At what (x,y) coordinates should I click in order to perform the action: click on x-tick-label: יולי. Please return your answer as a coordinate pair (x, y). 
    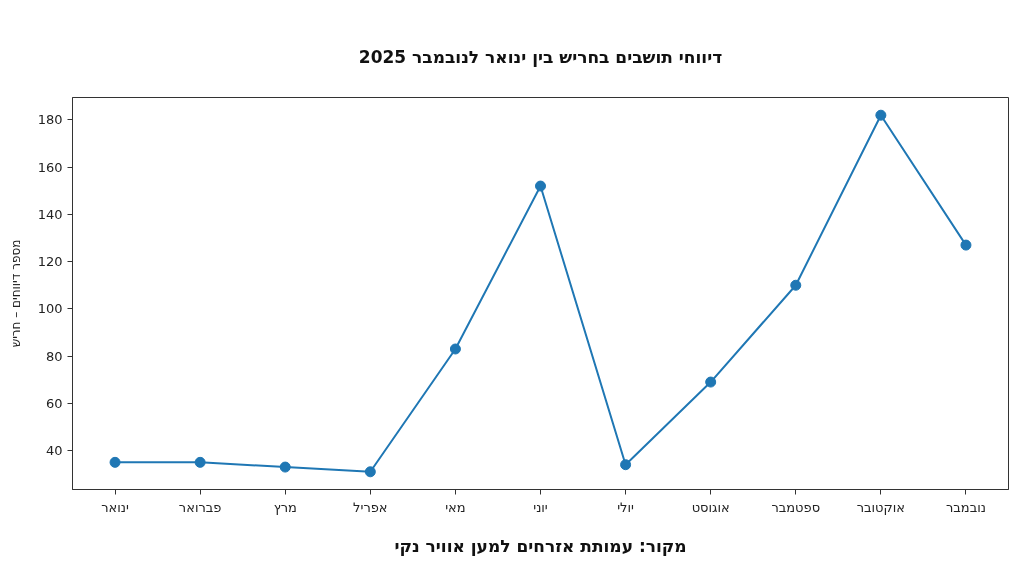
    Looking at the image, I should click on (626, 507).